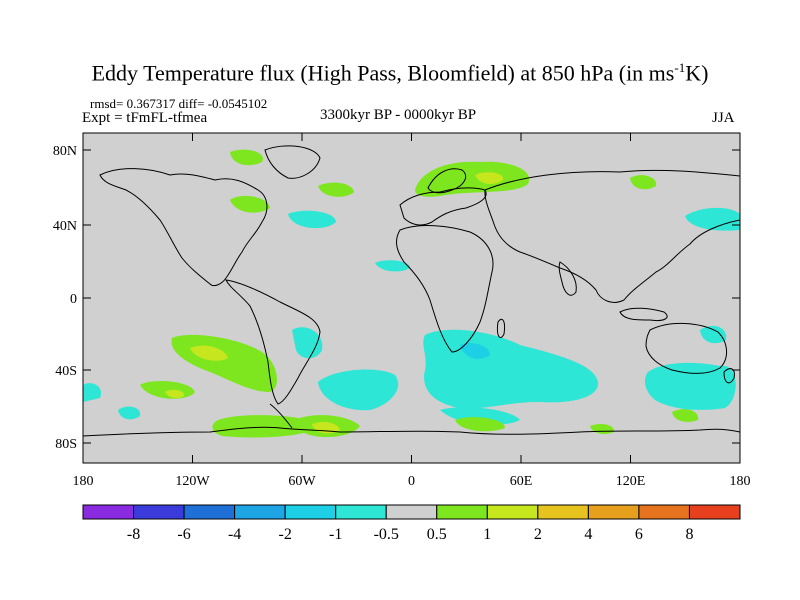  Describe the element at coordinates (690, 386) in the screenshot. I see `anomaly-patch-south-australia` at that location.